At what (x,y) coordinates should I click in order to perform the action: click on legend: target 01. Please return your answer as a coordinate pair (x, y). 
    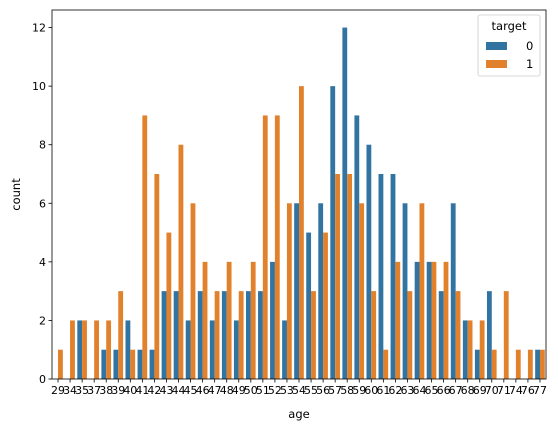
    Looking at the image, I should click on (509, 45).